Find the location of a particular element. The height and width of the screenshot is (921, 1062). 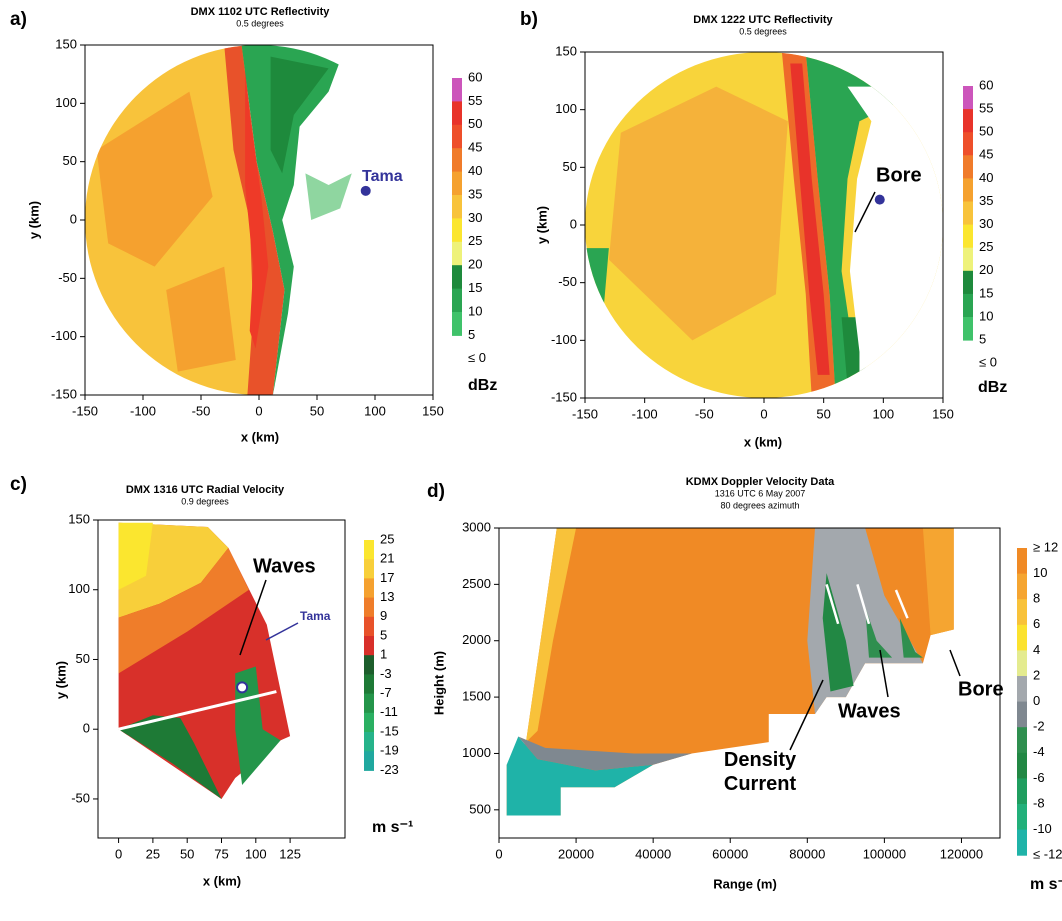

x-tick-label: 120000 is located at coordinates (961, 853).